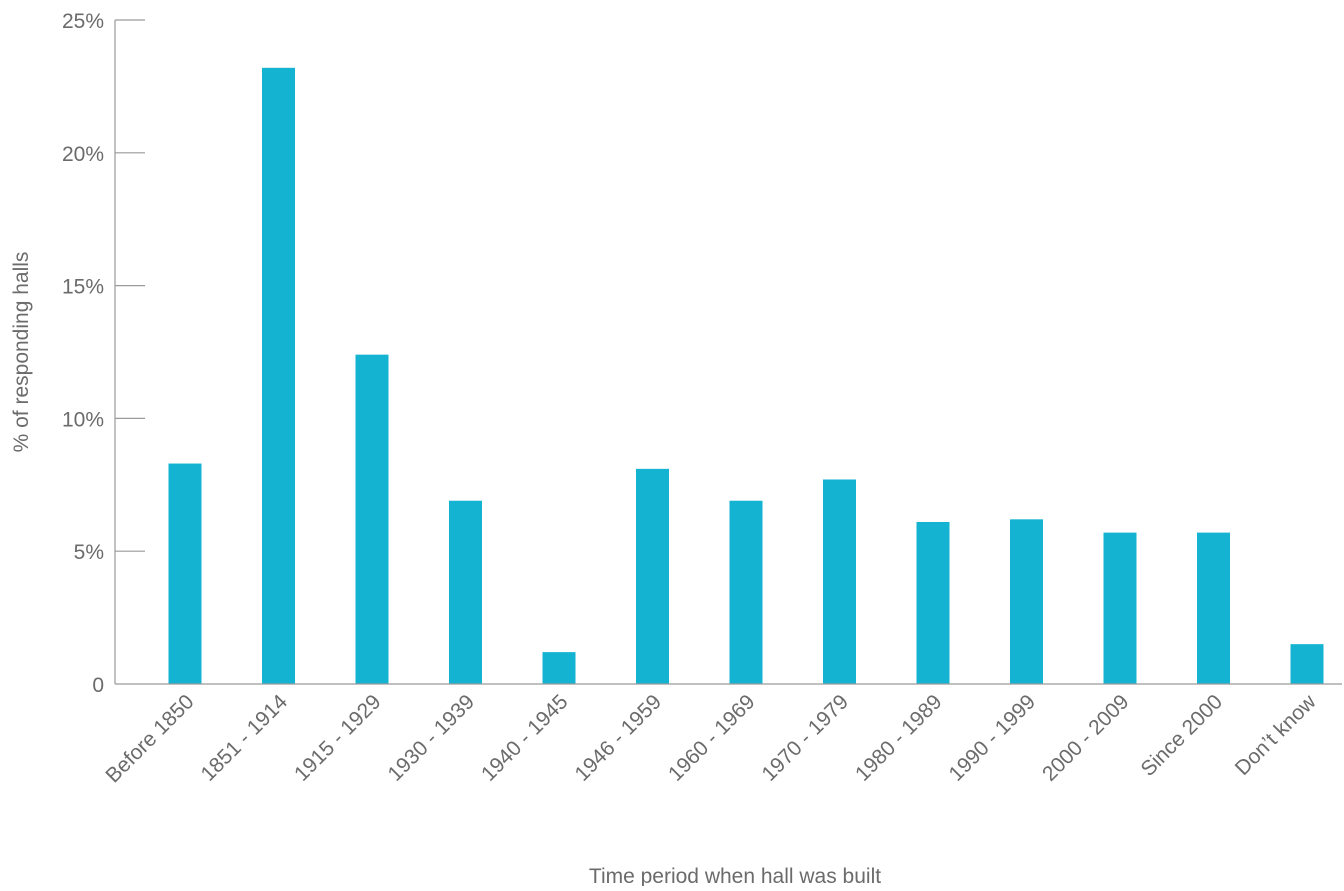 Image resolution: width=1344 pixels, height=891 pixels. I want to click on x-tick-label: 1960 - 1969, so click(712, 738).